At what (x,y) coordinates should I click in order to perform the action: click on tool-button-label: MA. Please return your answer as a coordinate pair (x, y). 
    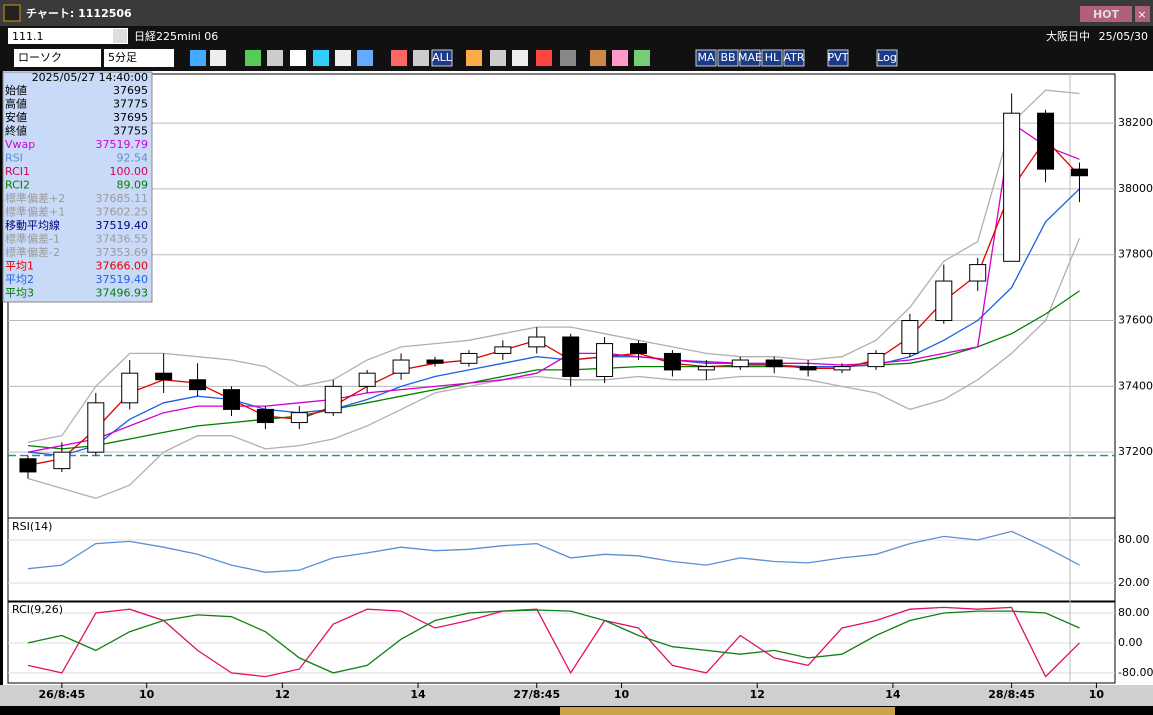
    Looking at the image, I should click on (705, 57).